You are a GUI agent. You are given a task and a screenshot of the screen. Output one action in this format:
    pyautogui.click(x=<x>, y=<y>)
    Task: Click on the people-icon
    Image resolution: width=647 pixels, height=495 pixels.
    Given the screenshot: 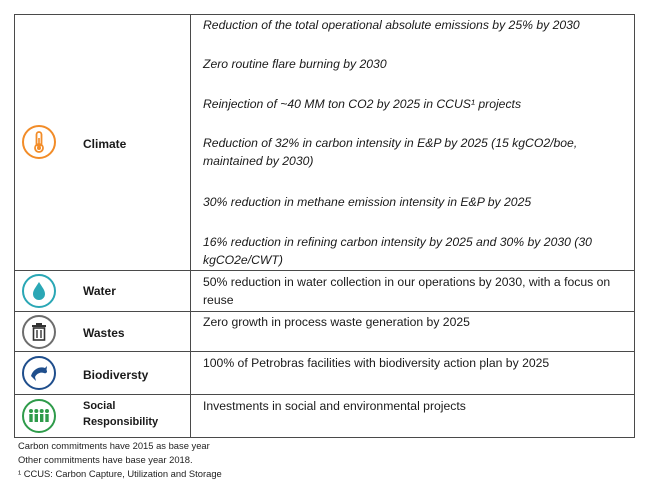 What is the action you would take?
    pyautogui.click(x=39, y=416)
    